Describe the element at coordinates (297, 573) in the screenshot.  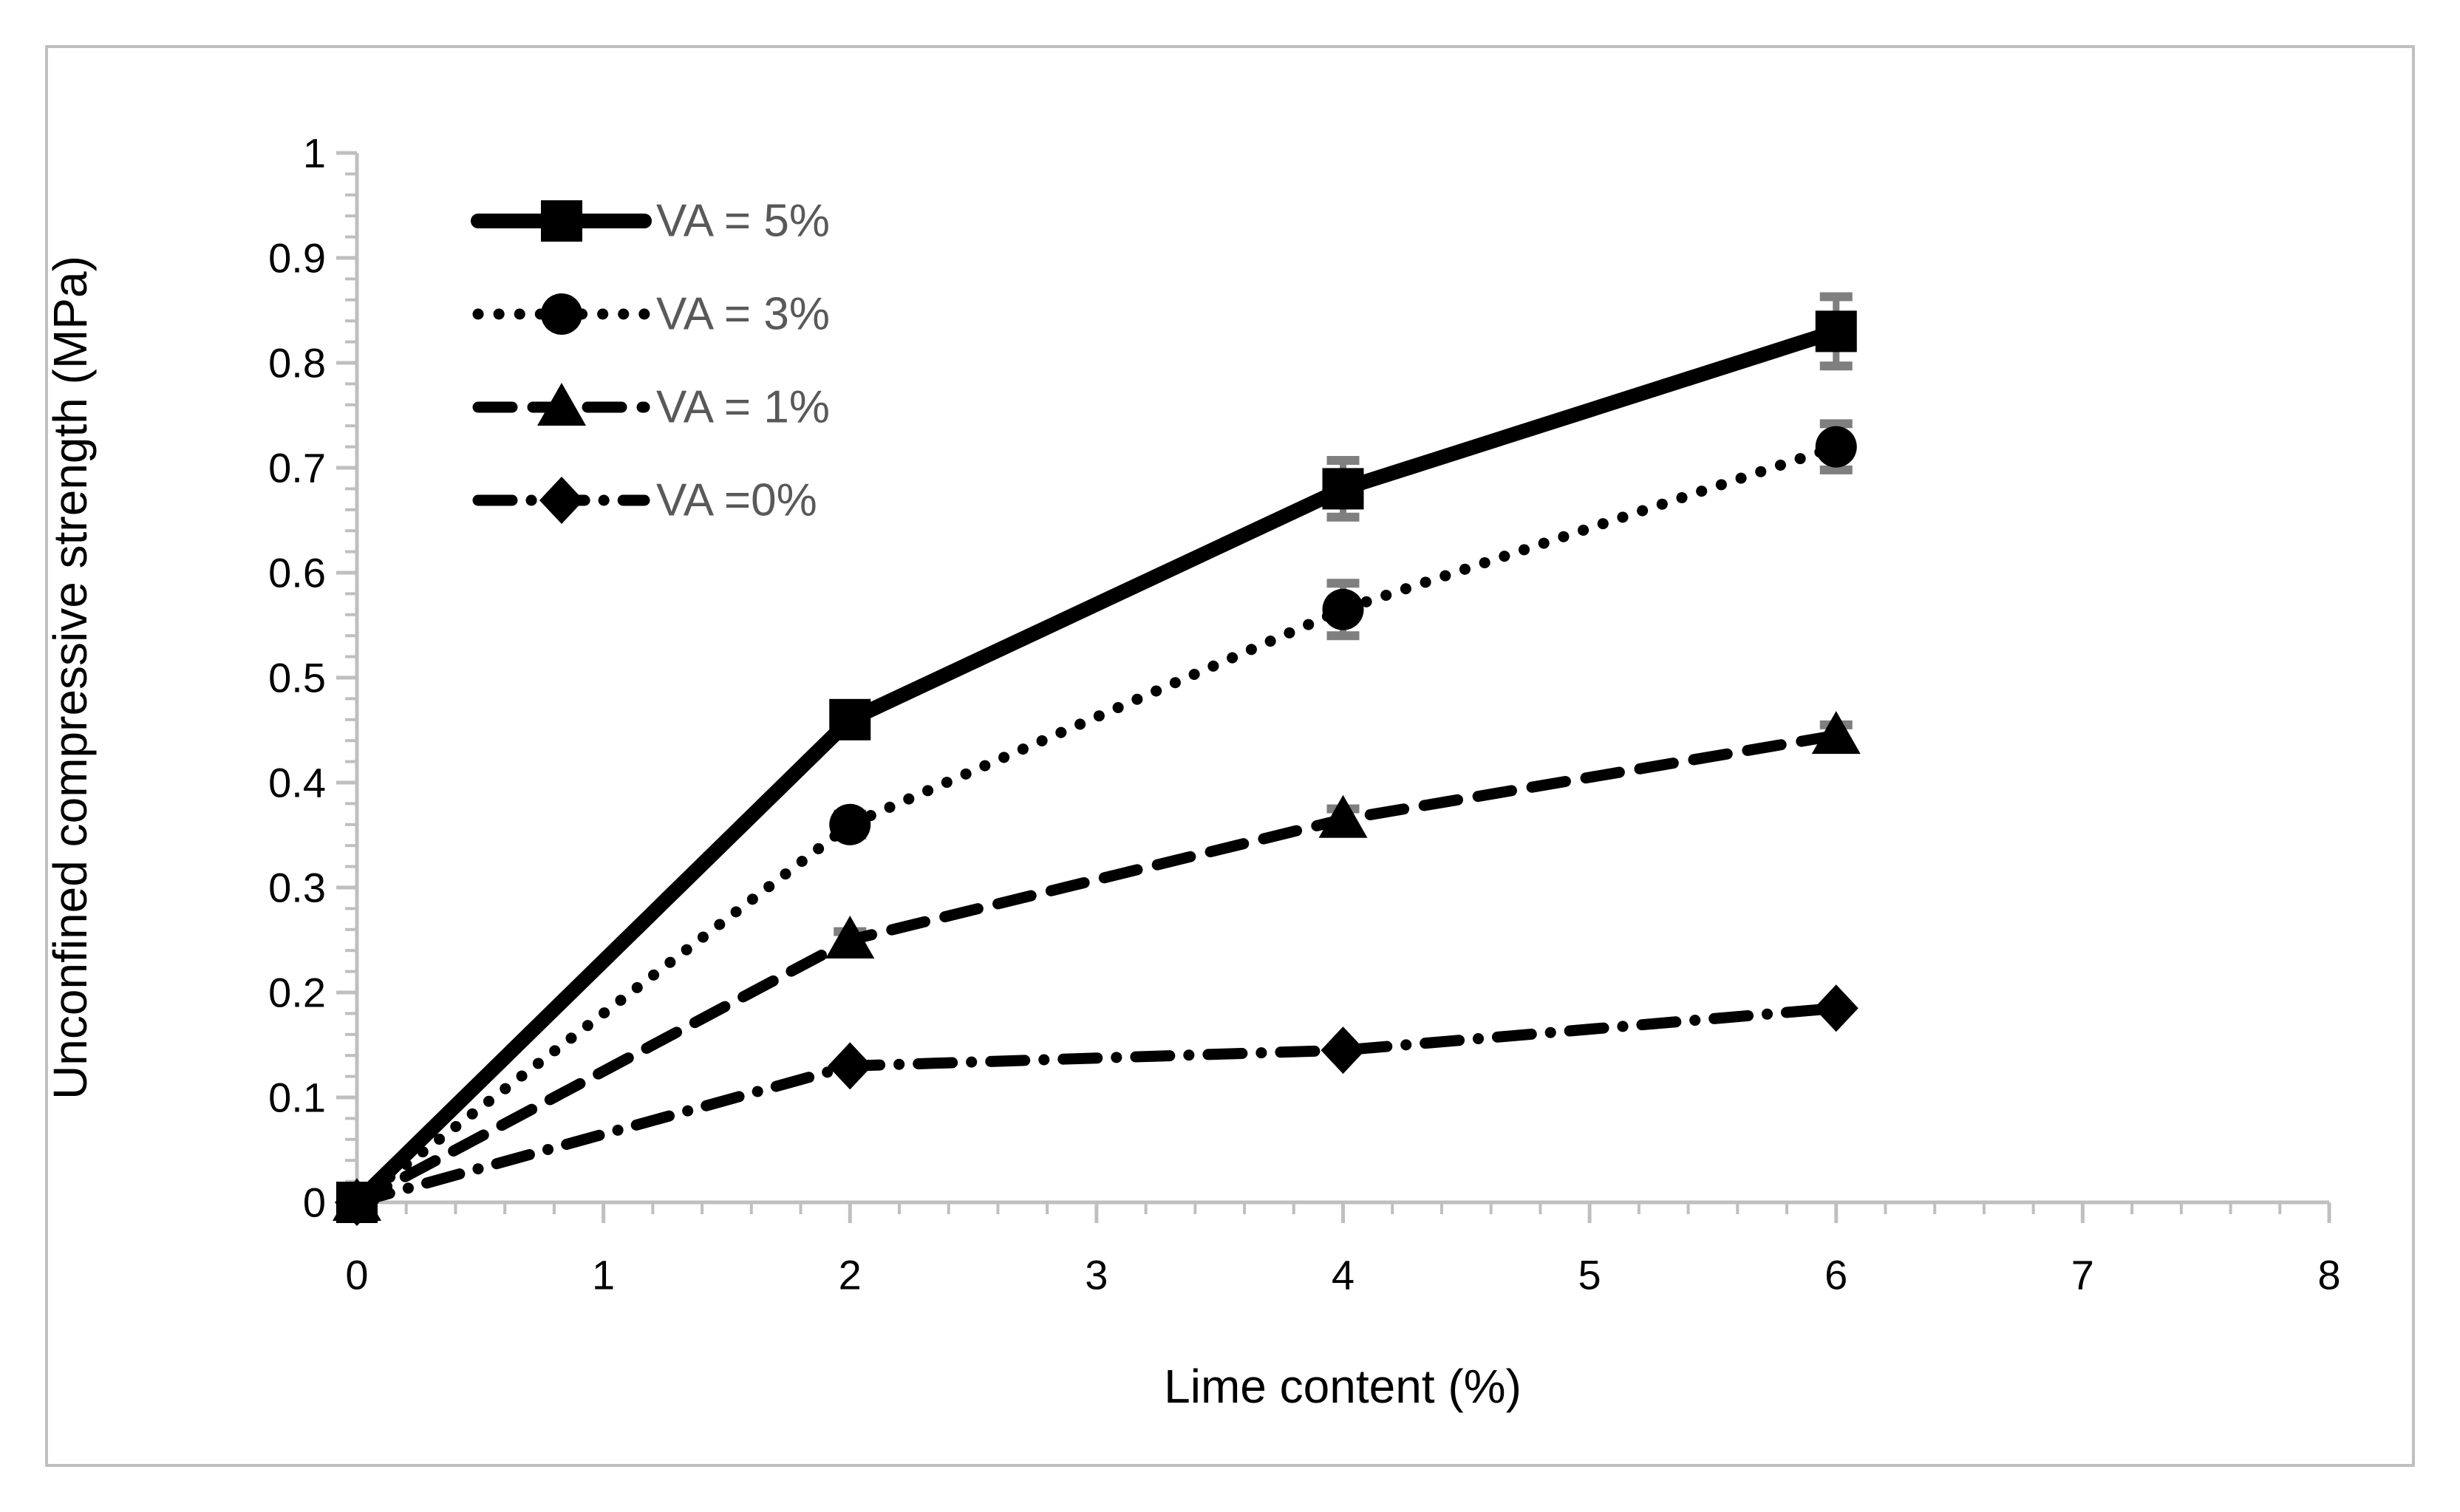
I see `y-tick-label: 0.6` at that location.